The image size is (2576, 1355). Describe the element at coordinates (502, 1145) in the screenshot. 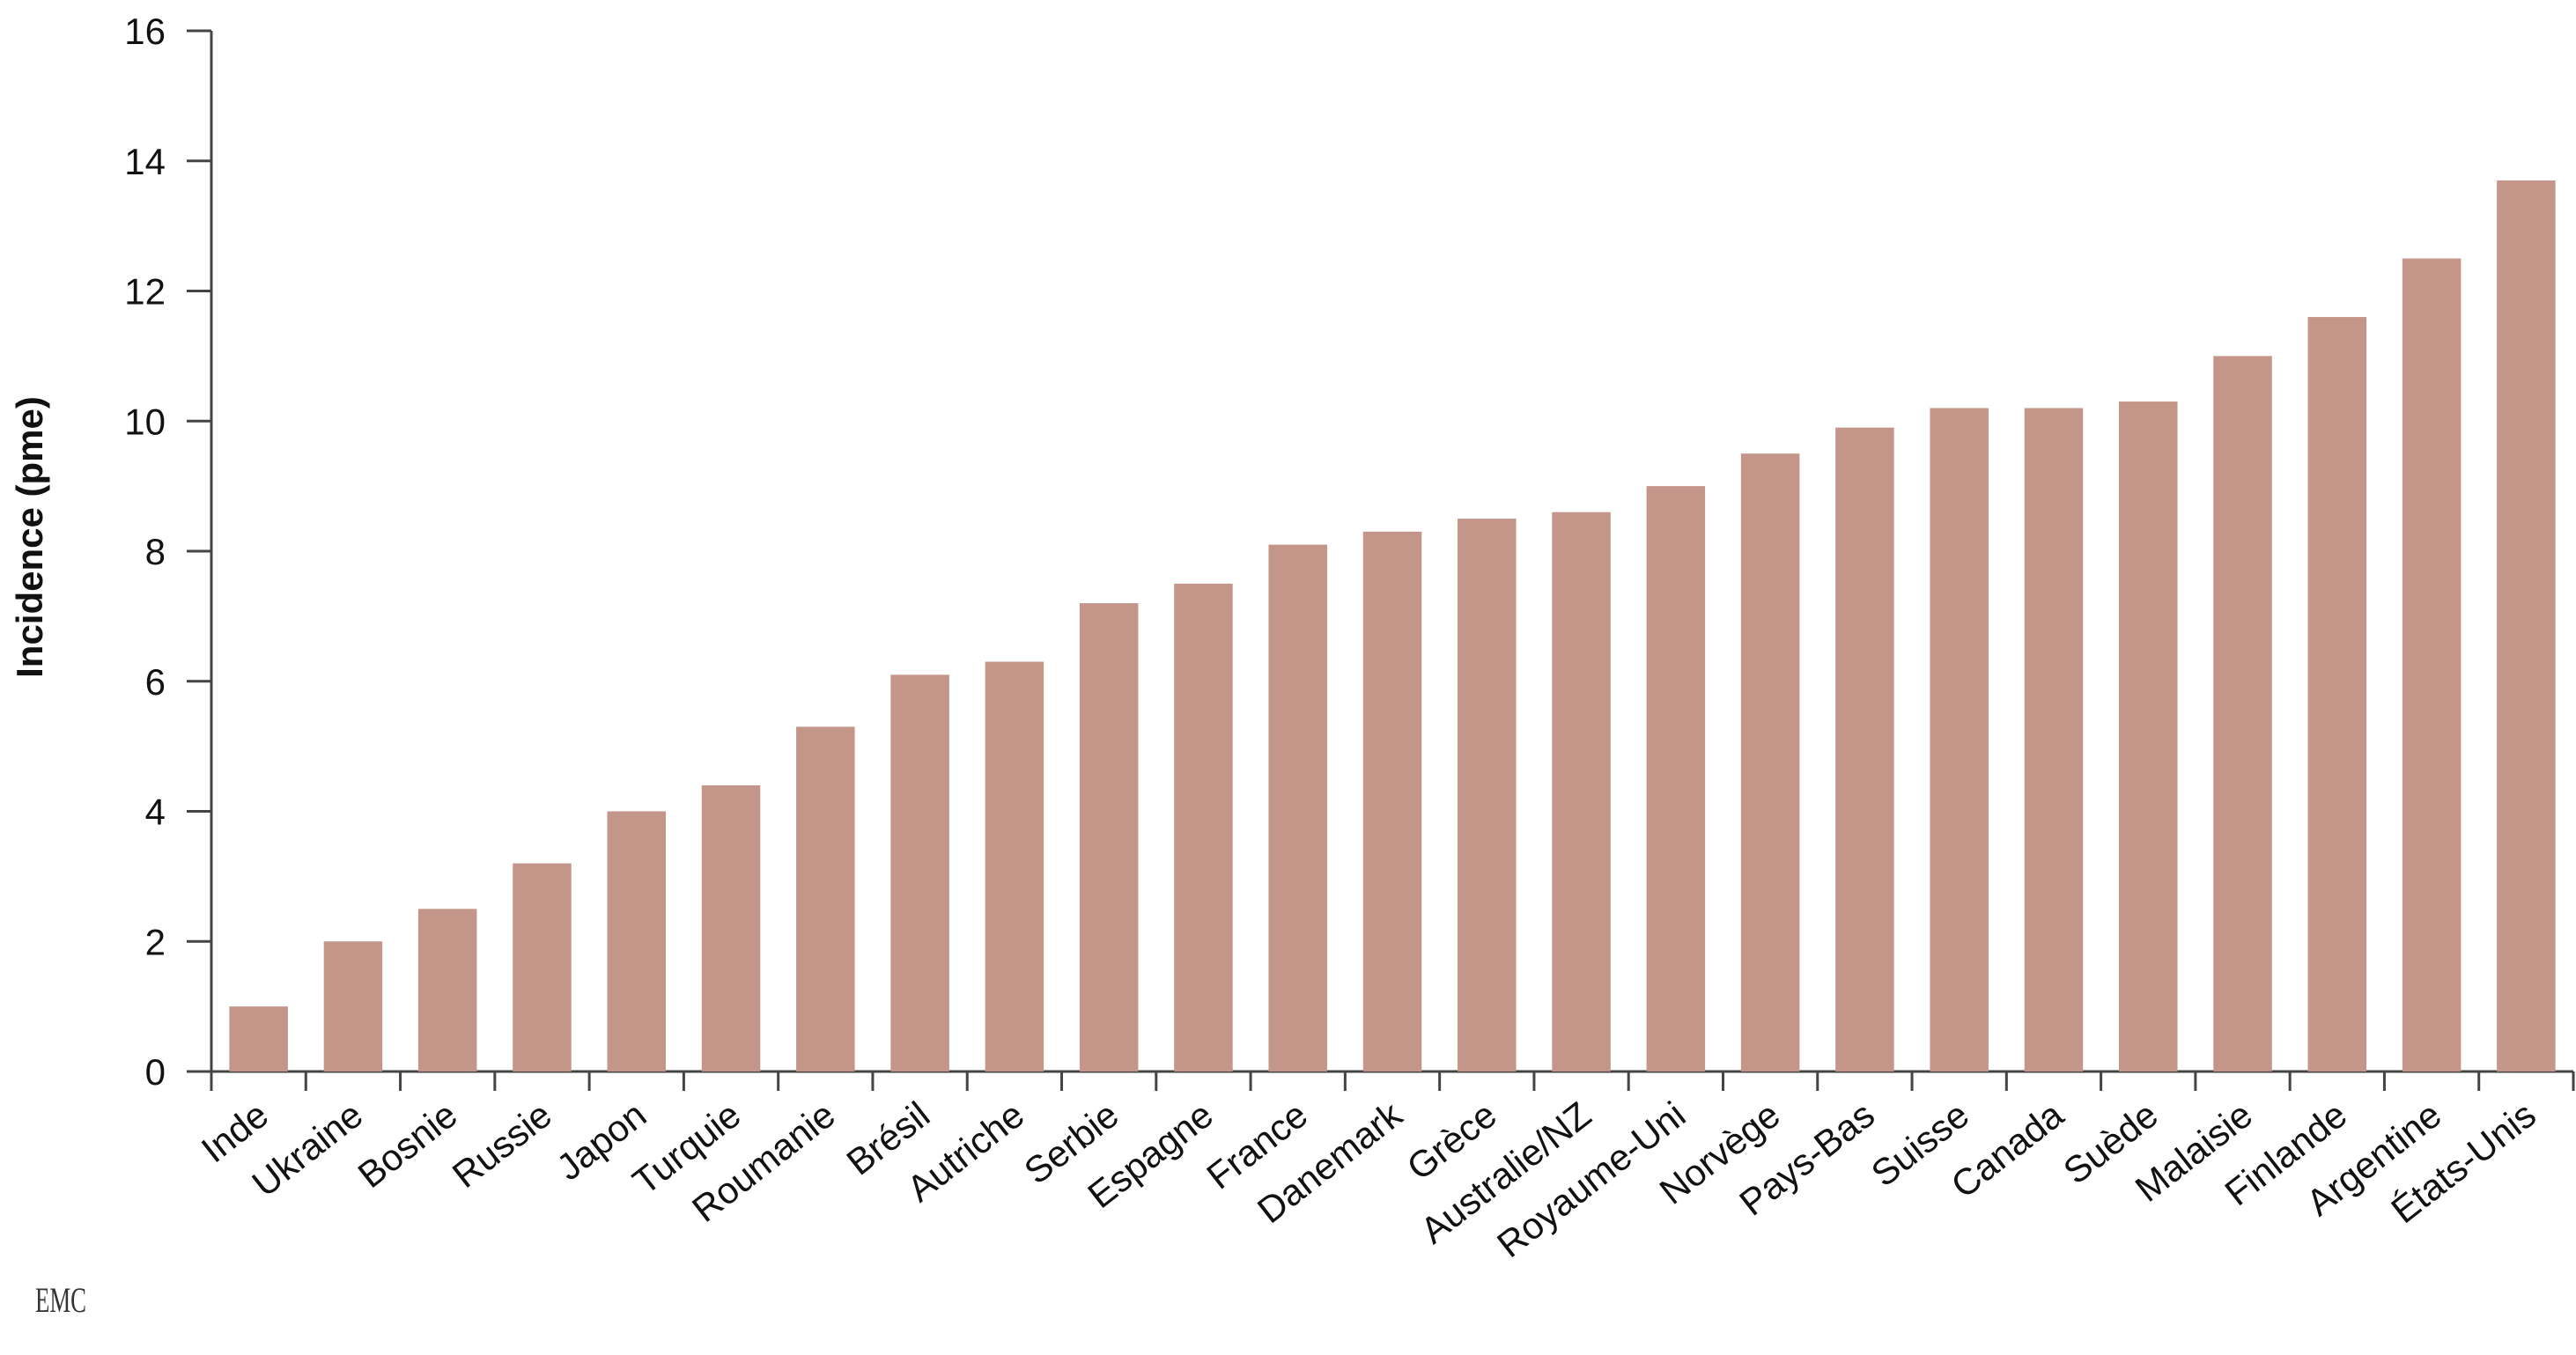

I see `category-label: Russie` at that location.